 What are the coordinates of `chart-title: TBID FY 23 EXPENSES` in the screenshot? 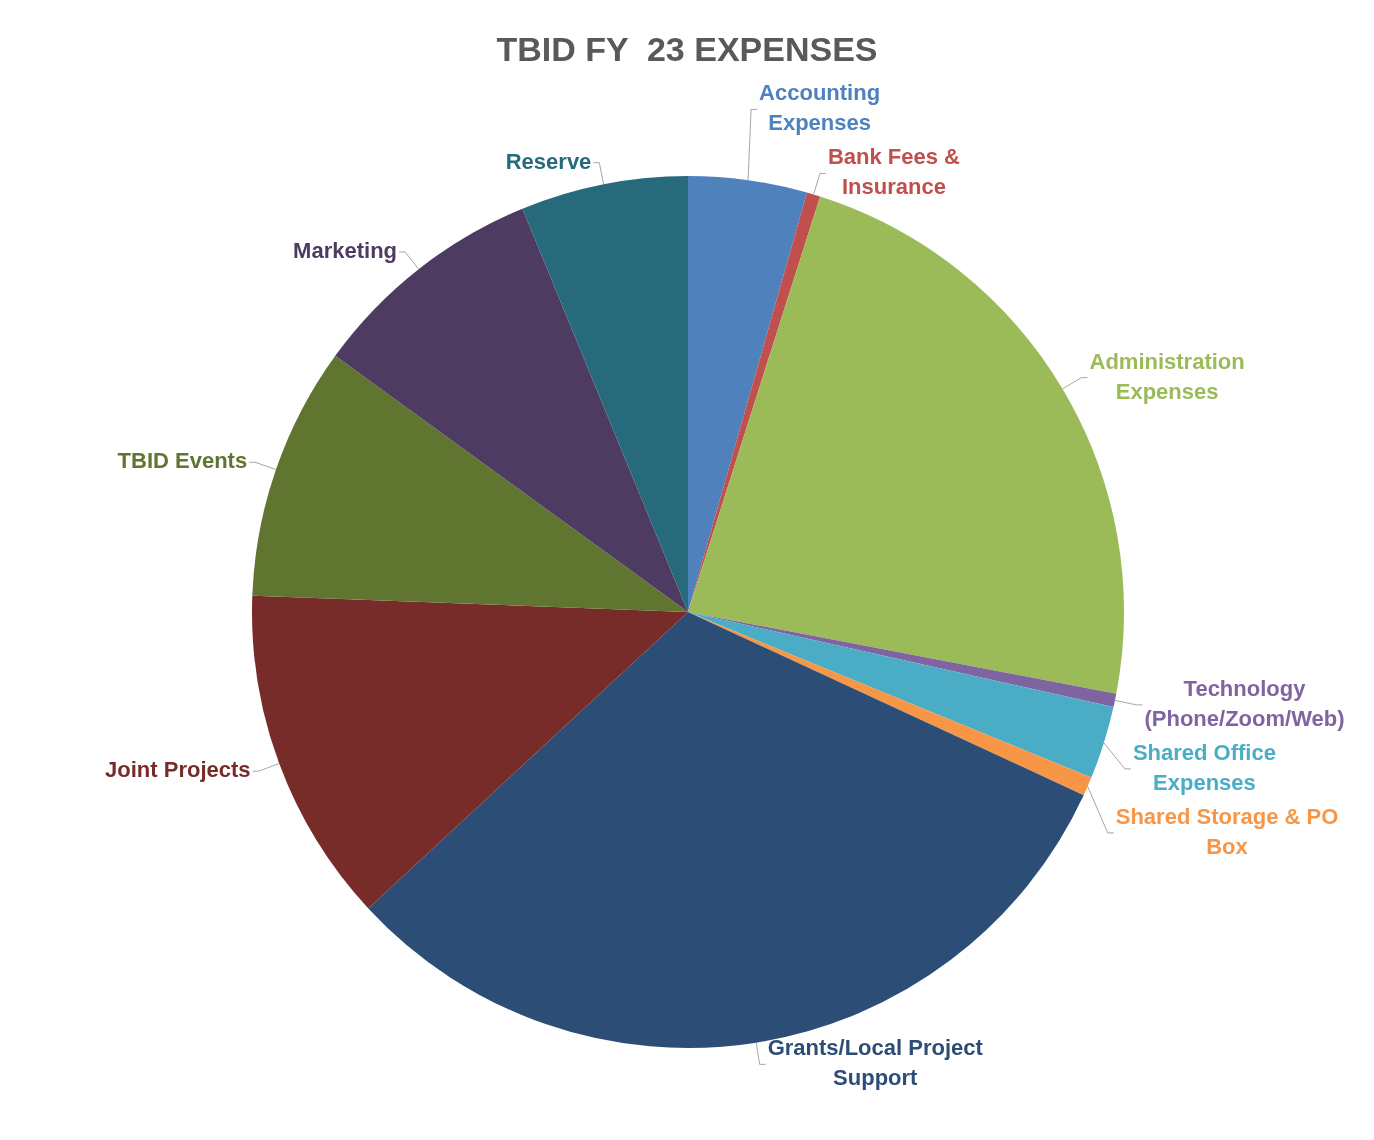 It's located at (687, 49).